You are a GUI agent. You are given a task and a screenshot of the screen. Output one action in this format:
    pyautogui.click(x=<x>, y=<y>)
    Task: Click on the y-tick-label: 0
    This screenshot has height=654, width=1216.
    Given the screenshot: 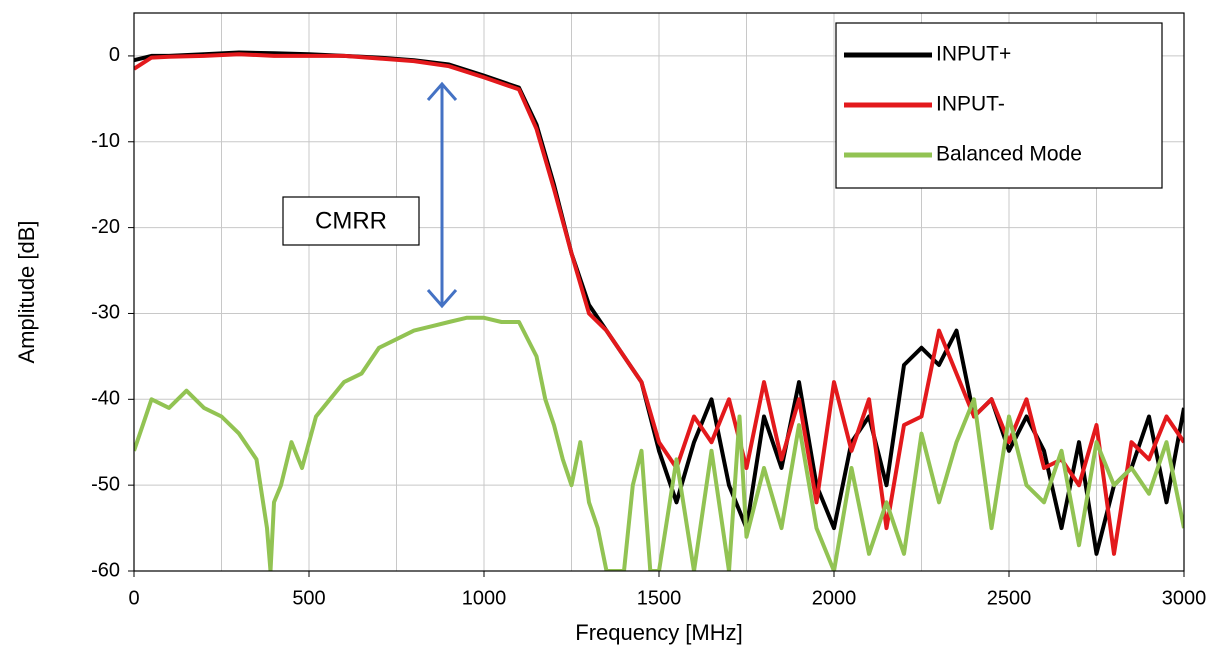 What is the action you would take?
    pyautogui.click(x=114, y=55)
    